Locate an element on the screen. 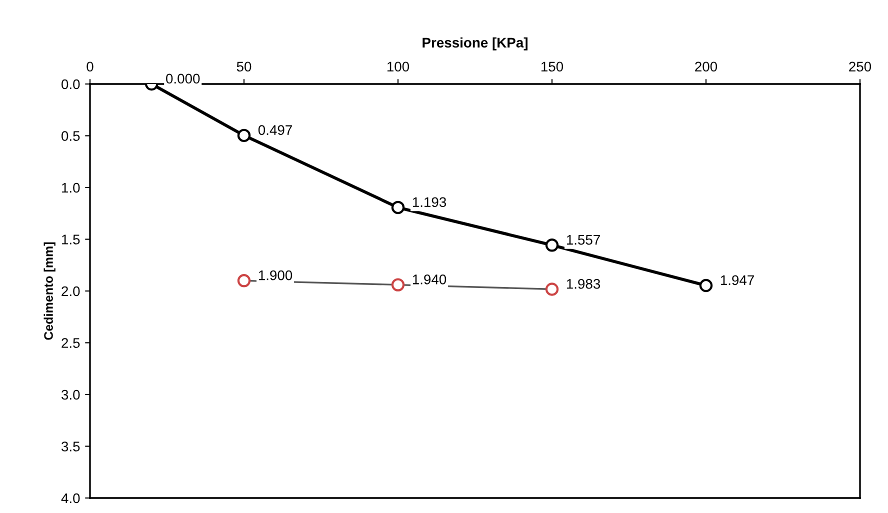 This screenshot has width=888, height=513. x-tick-label: 200 is located at coordinates (706, 67).